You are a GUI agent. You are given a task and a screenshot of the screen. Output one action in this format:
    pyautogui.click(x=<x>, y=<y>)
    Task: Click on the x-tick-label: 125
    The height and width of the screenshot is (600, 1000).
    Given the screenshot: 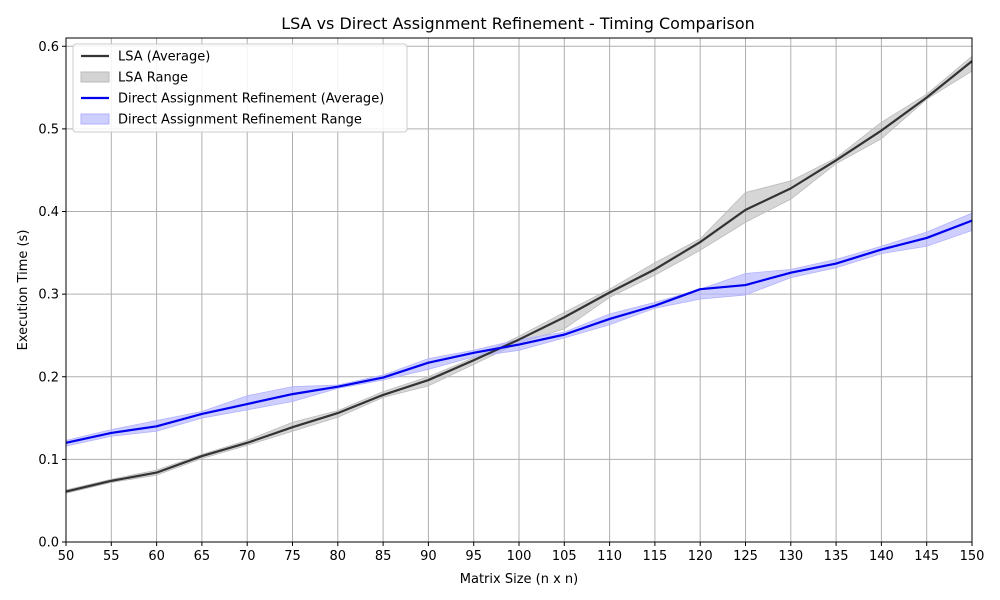 What is the action you would take?
    pyautogui.click(x=745, y=556)
    